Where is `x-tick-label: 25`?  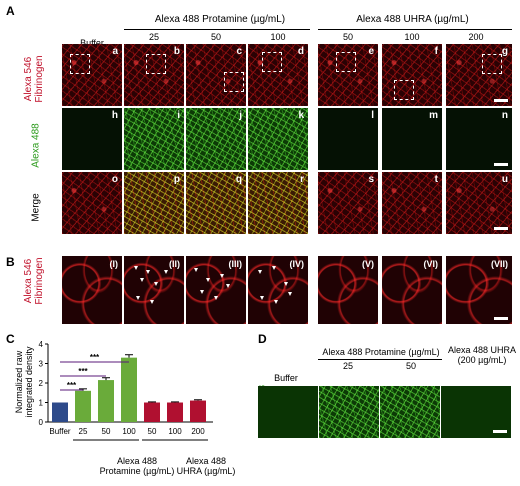 x-tick-label: 25 is located at coordinates (83, 431).